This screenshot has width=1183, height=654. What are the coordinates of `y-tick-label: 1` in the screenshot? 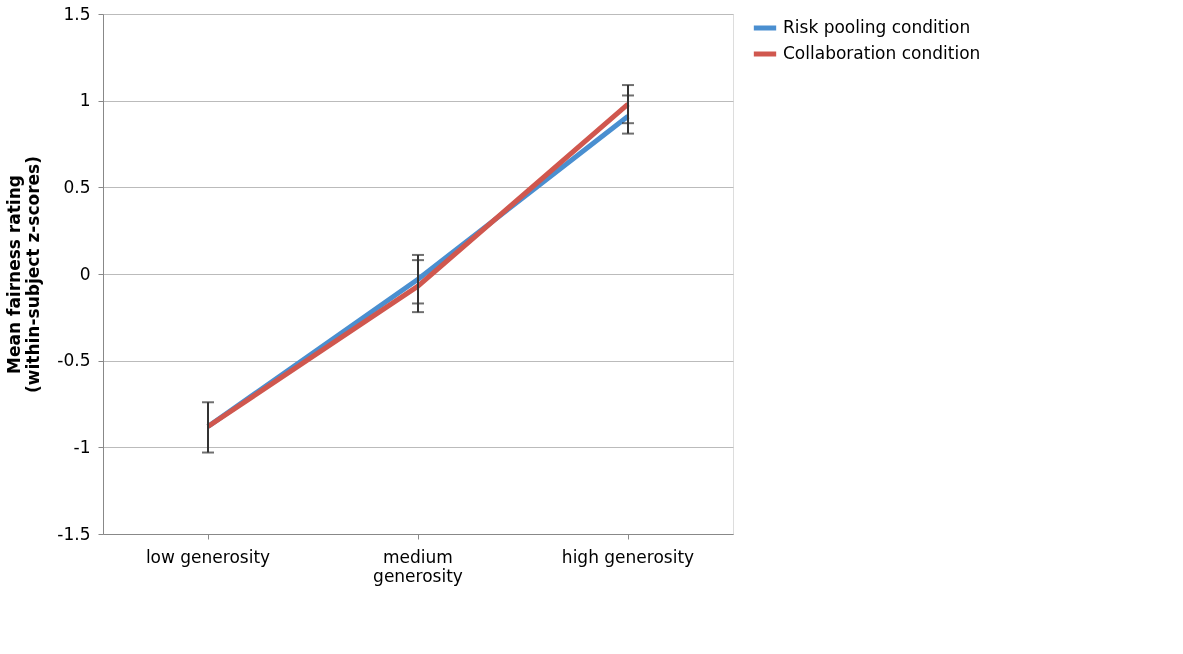 It's located at (85, 100).